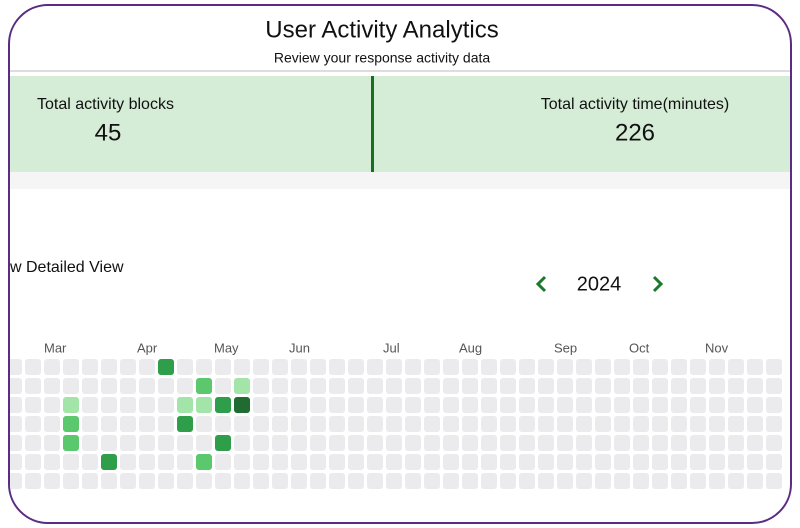  I want to click on stat-label: Total activity time(minutes), so click(635, 104).